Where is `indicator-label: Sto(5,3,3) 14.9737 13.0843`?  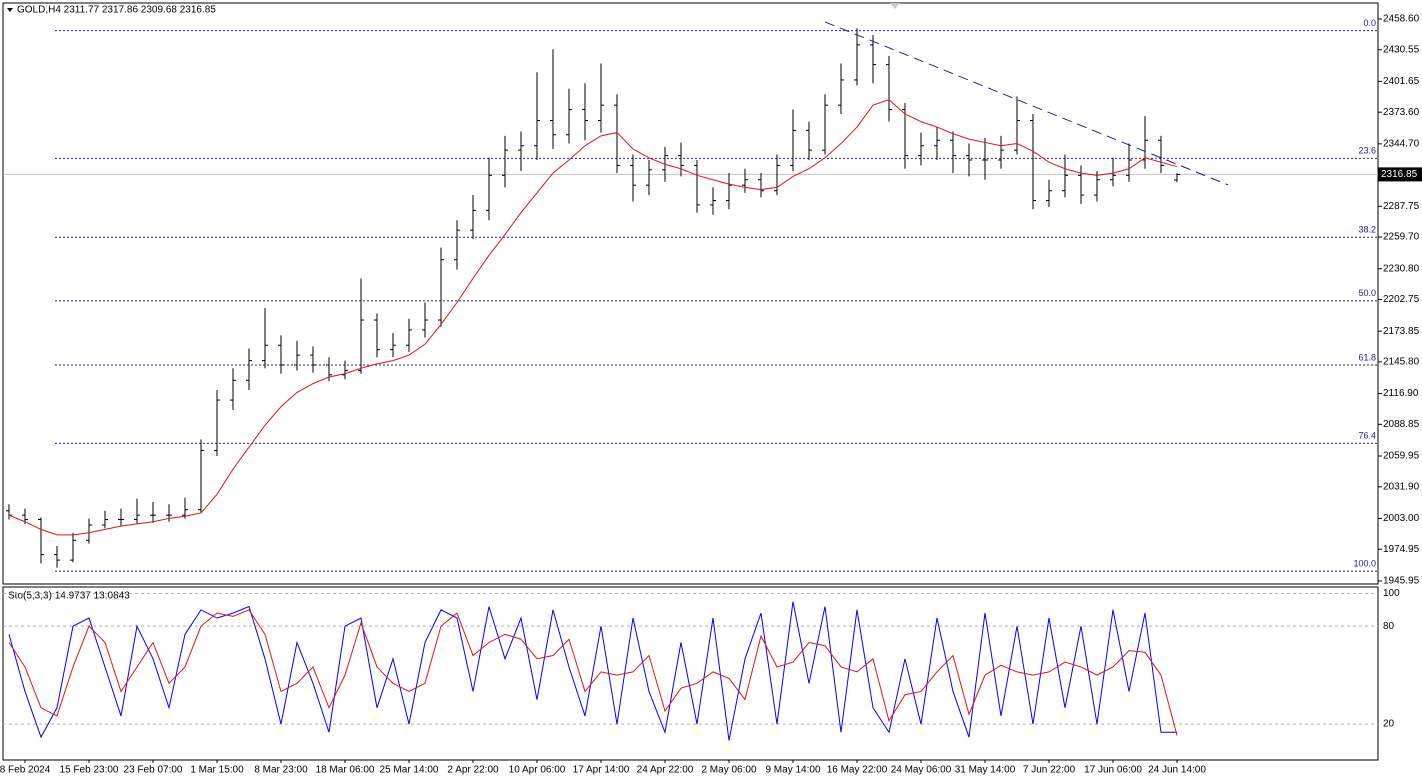
indicator-label: Sto(5,3,3) 14.9737 13.0843 is located at coordinates (69, 596).